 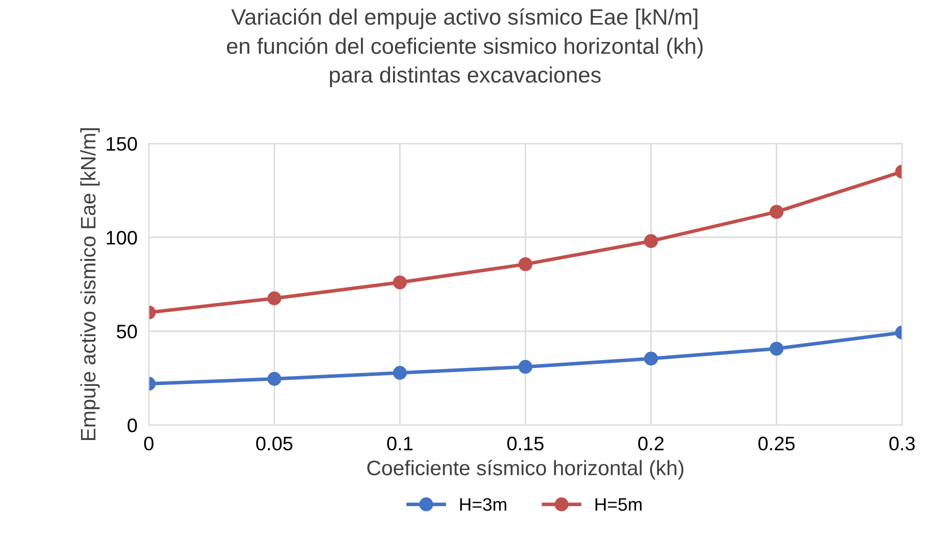 I want to click on x-tick-label: 0, so click(x=149, y=443).